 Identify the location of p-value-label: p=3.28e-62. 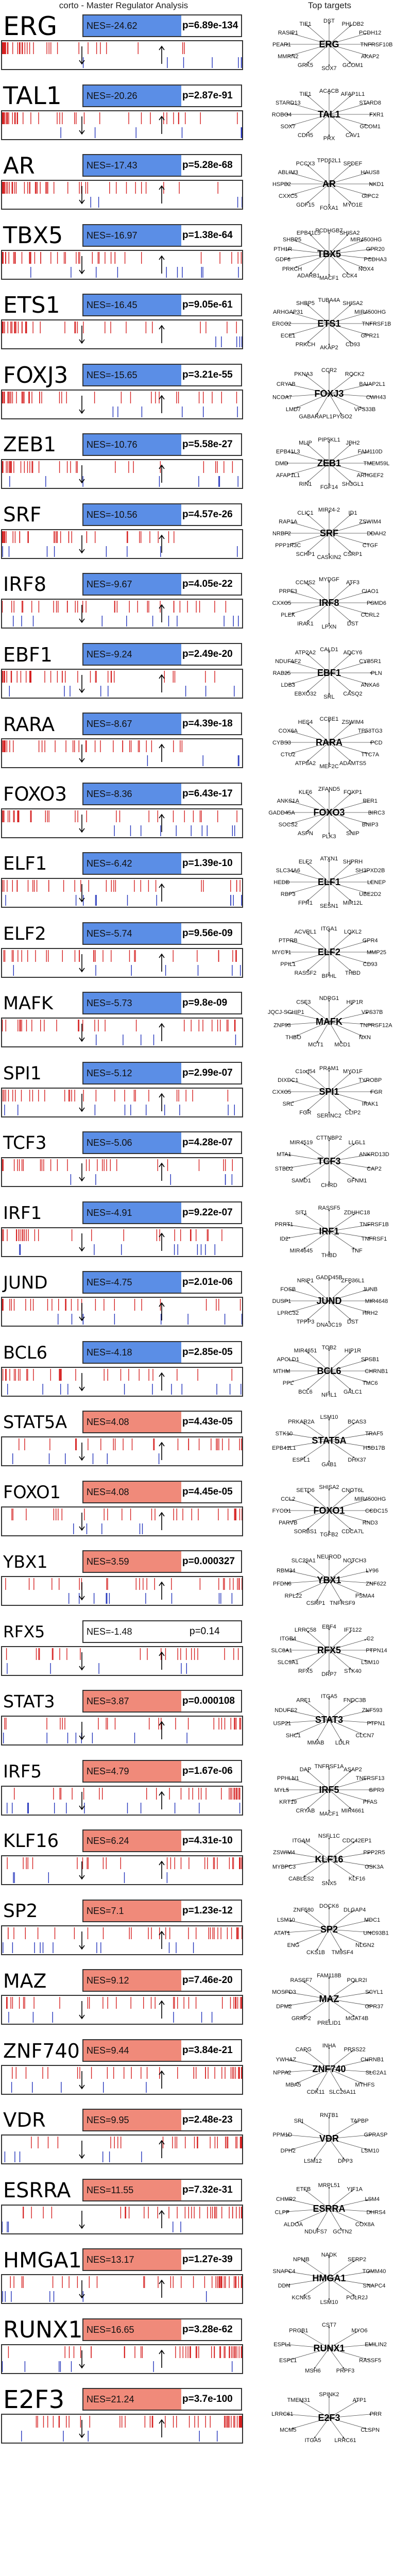
(207, 2329).